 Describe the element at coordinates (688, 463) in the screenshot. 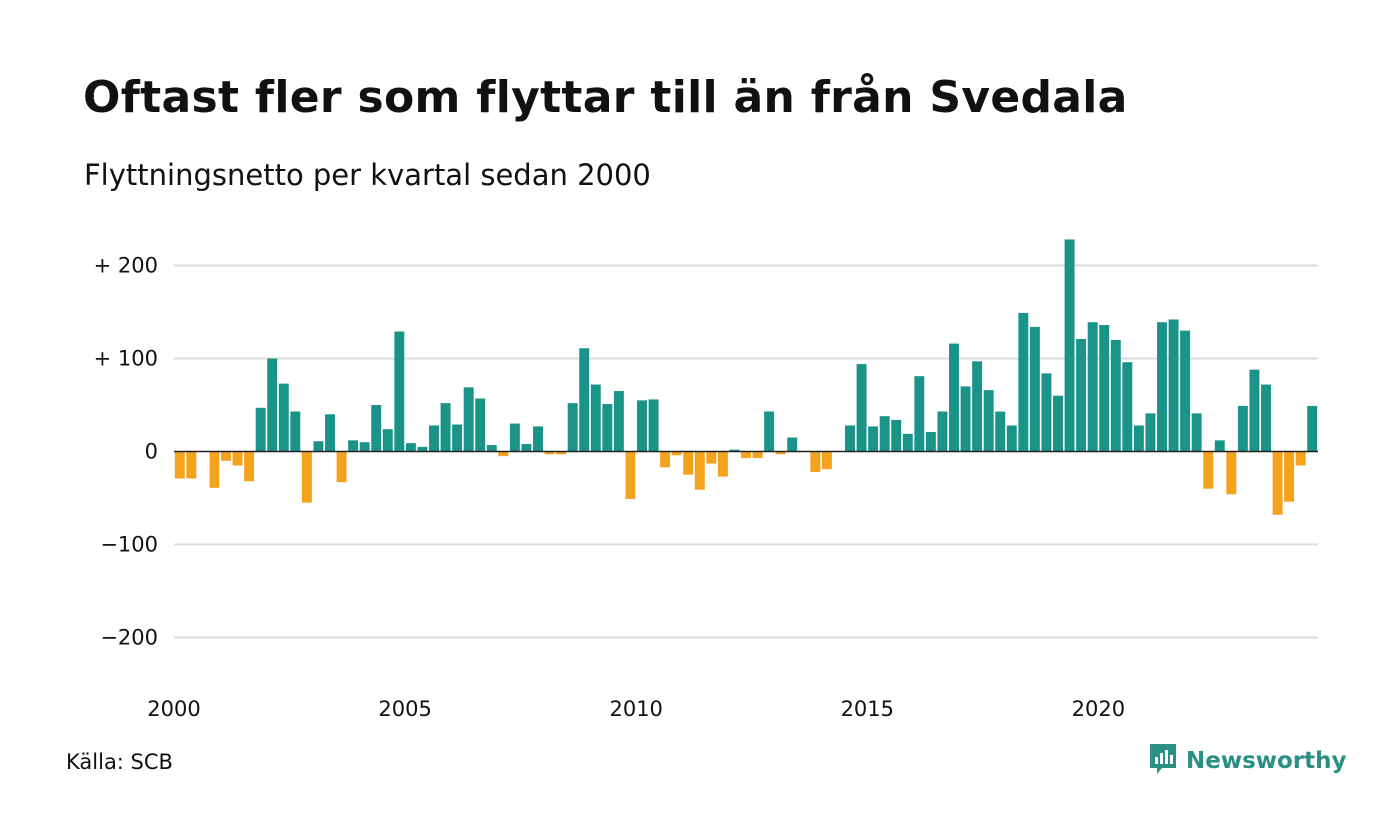

I see `bar-2011-q1` at that location.